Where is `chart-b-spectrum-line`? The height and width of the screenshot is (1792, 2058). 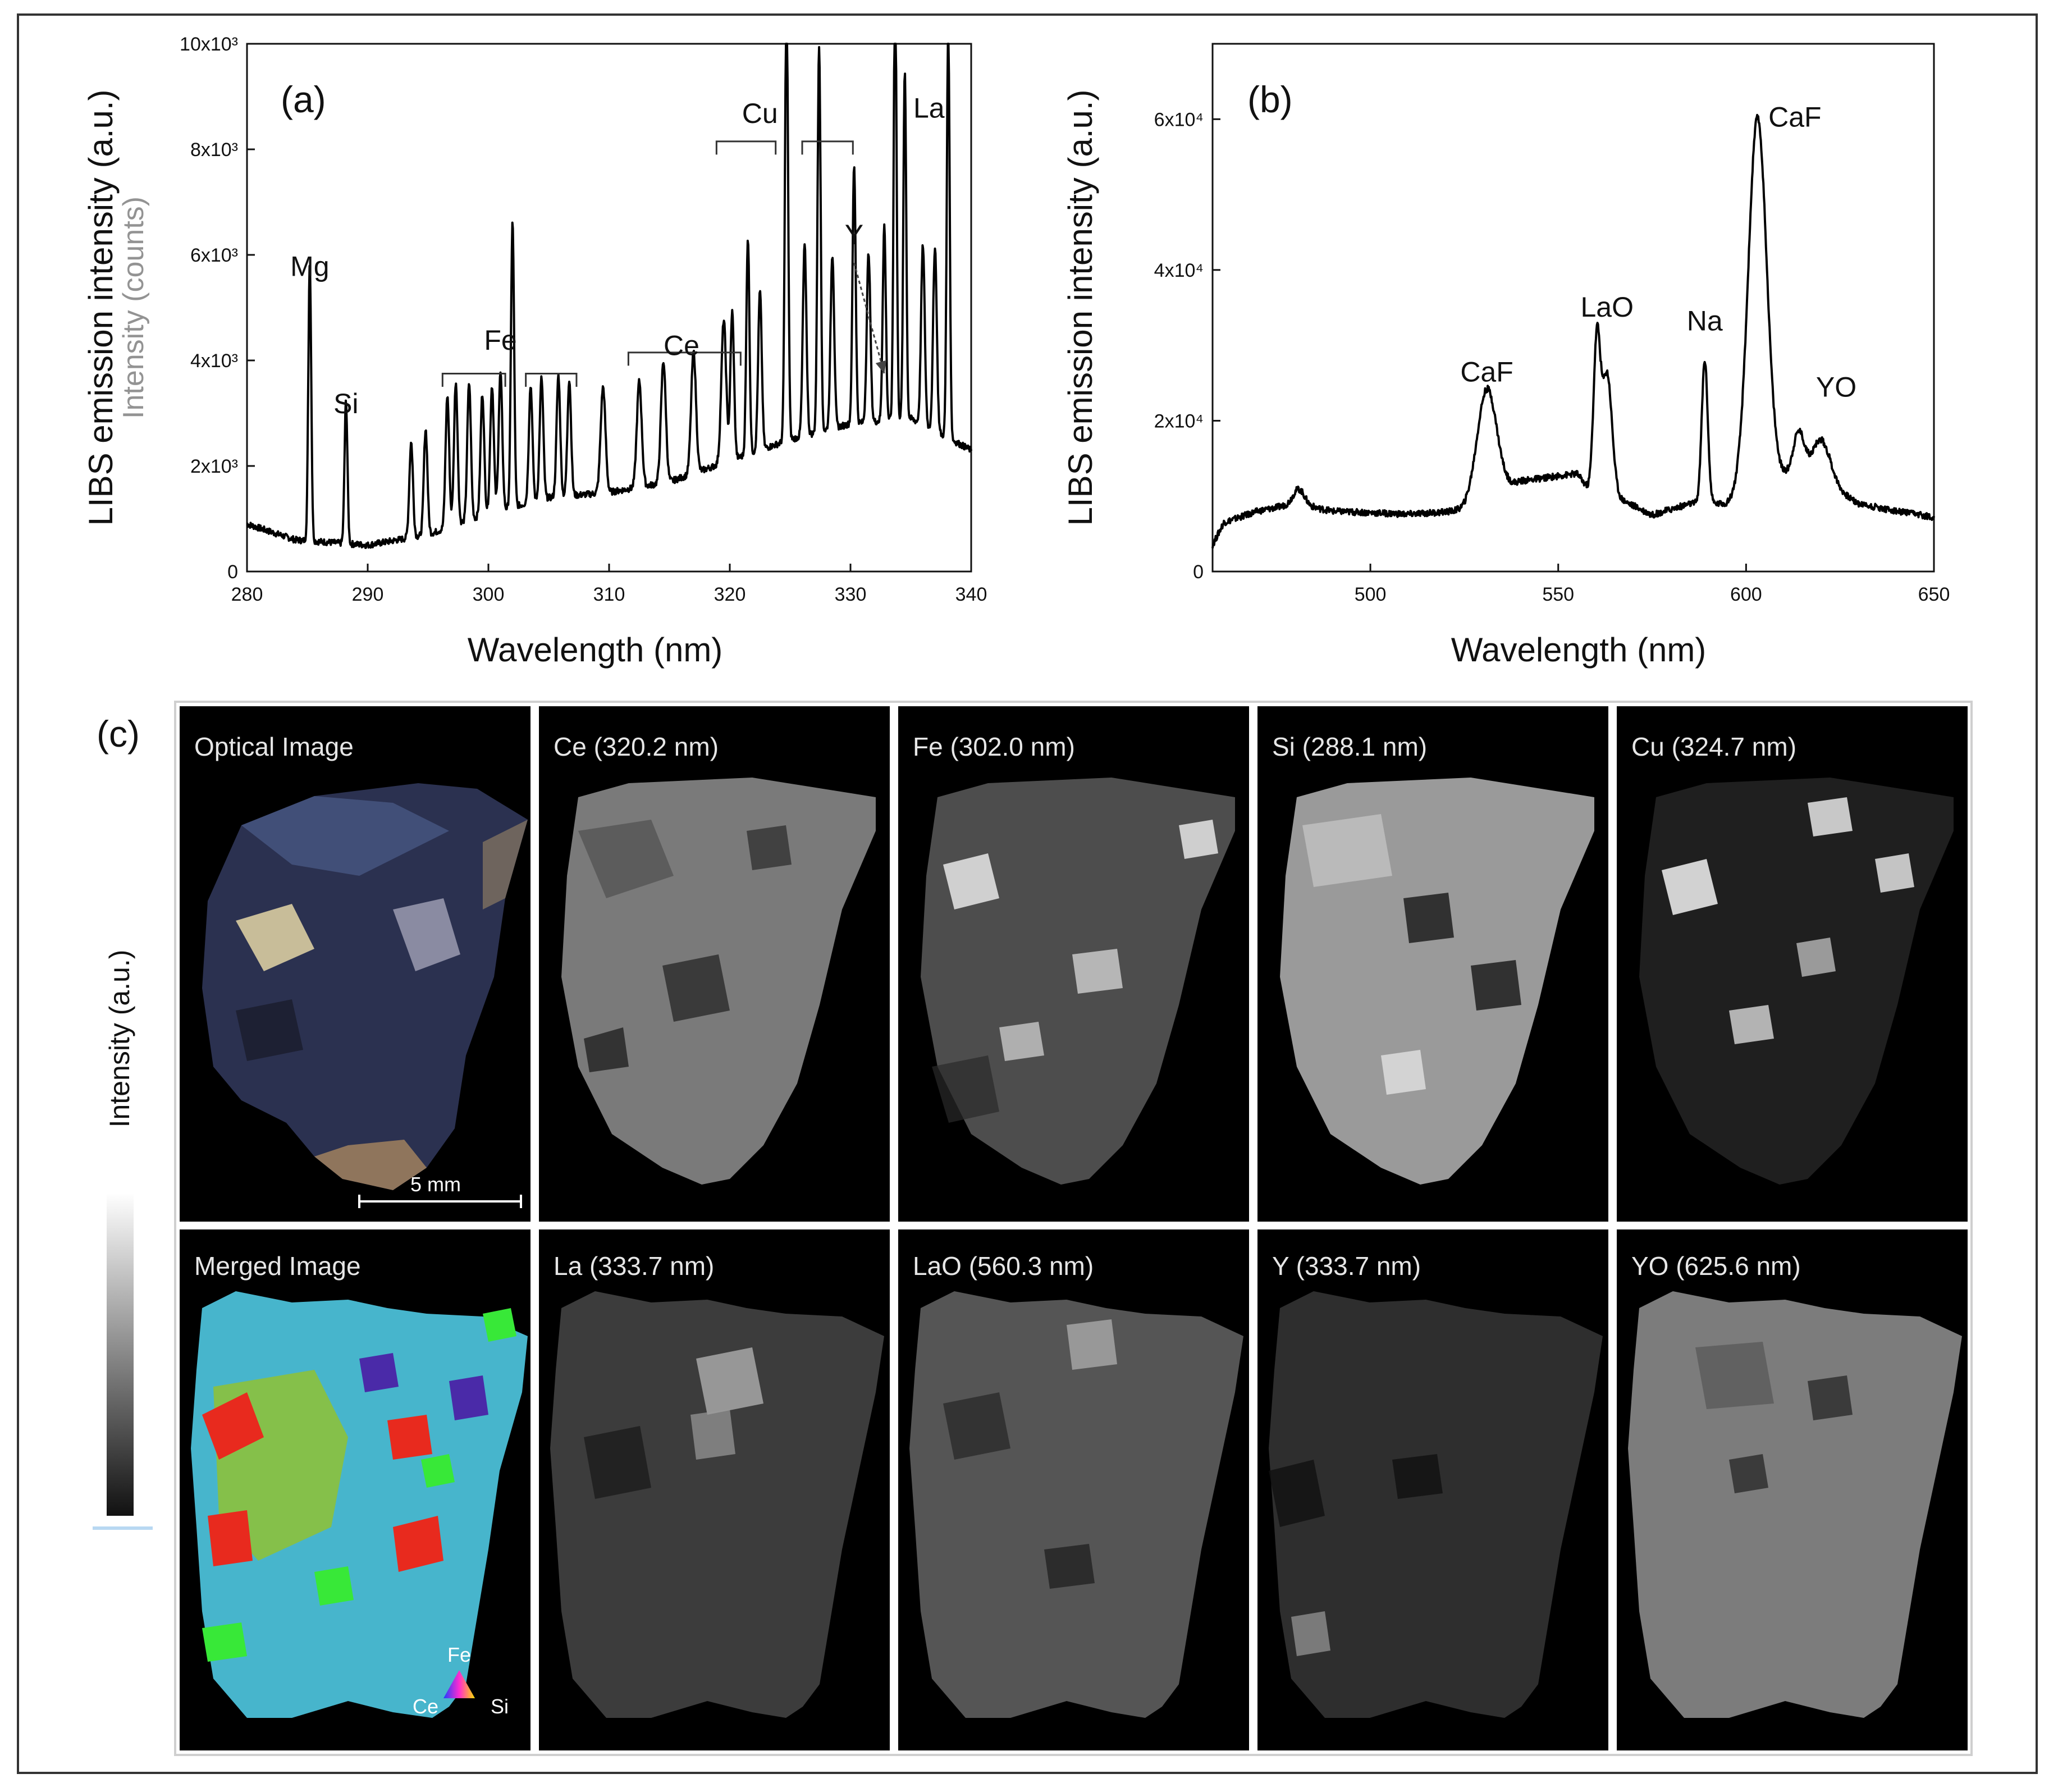
chart-b-spectrum-line is located at coordinates (1573, 330).